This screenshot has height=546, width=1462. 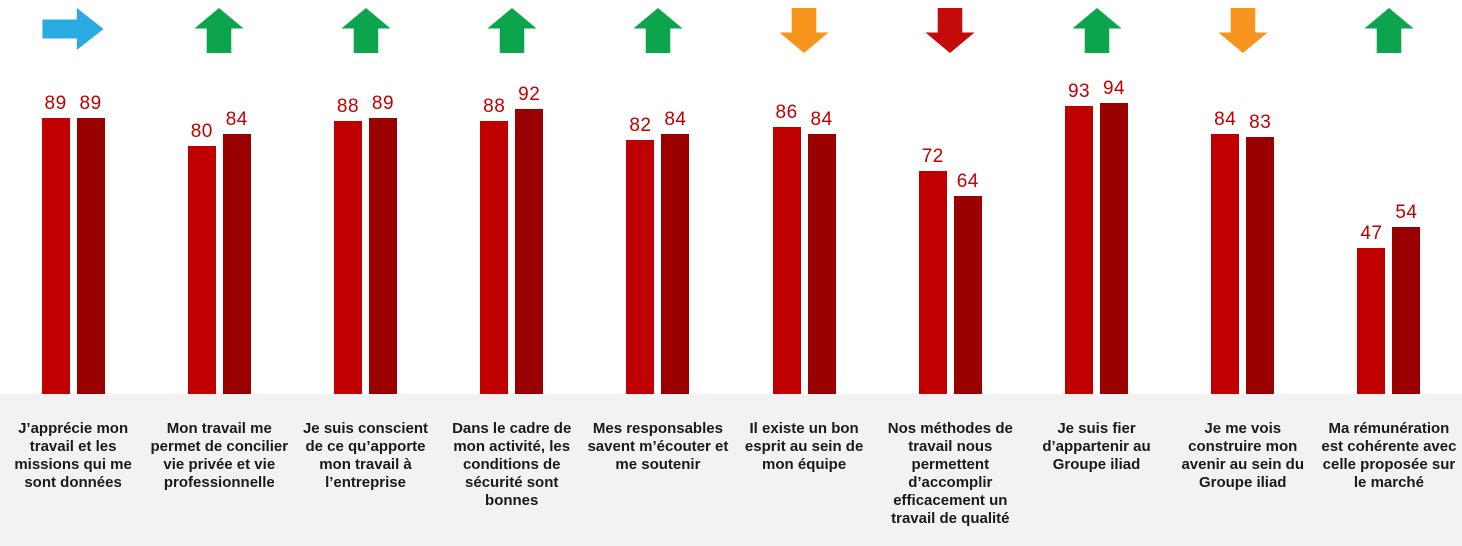 I want to click on bar-value-right: 83, so click(x=1260, y=122).